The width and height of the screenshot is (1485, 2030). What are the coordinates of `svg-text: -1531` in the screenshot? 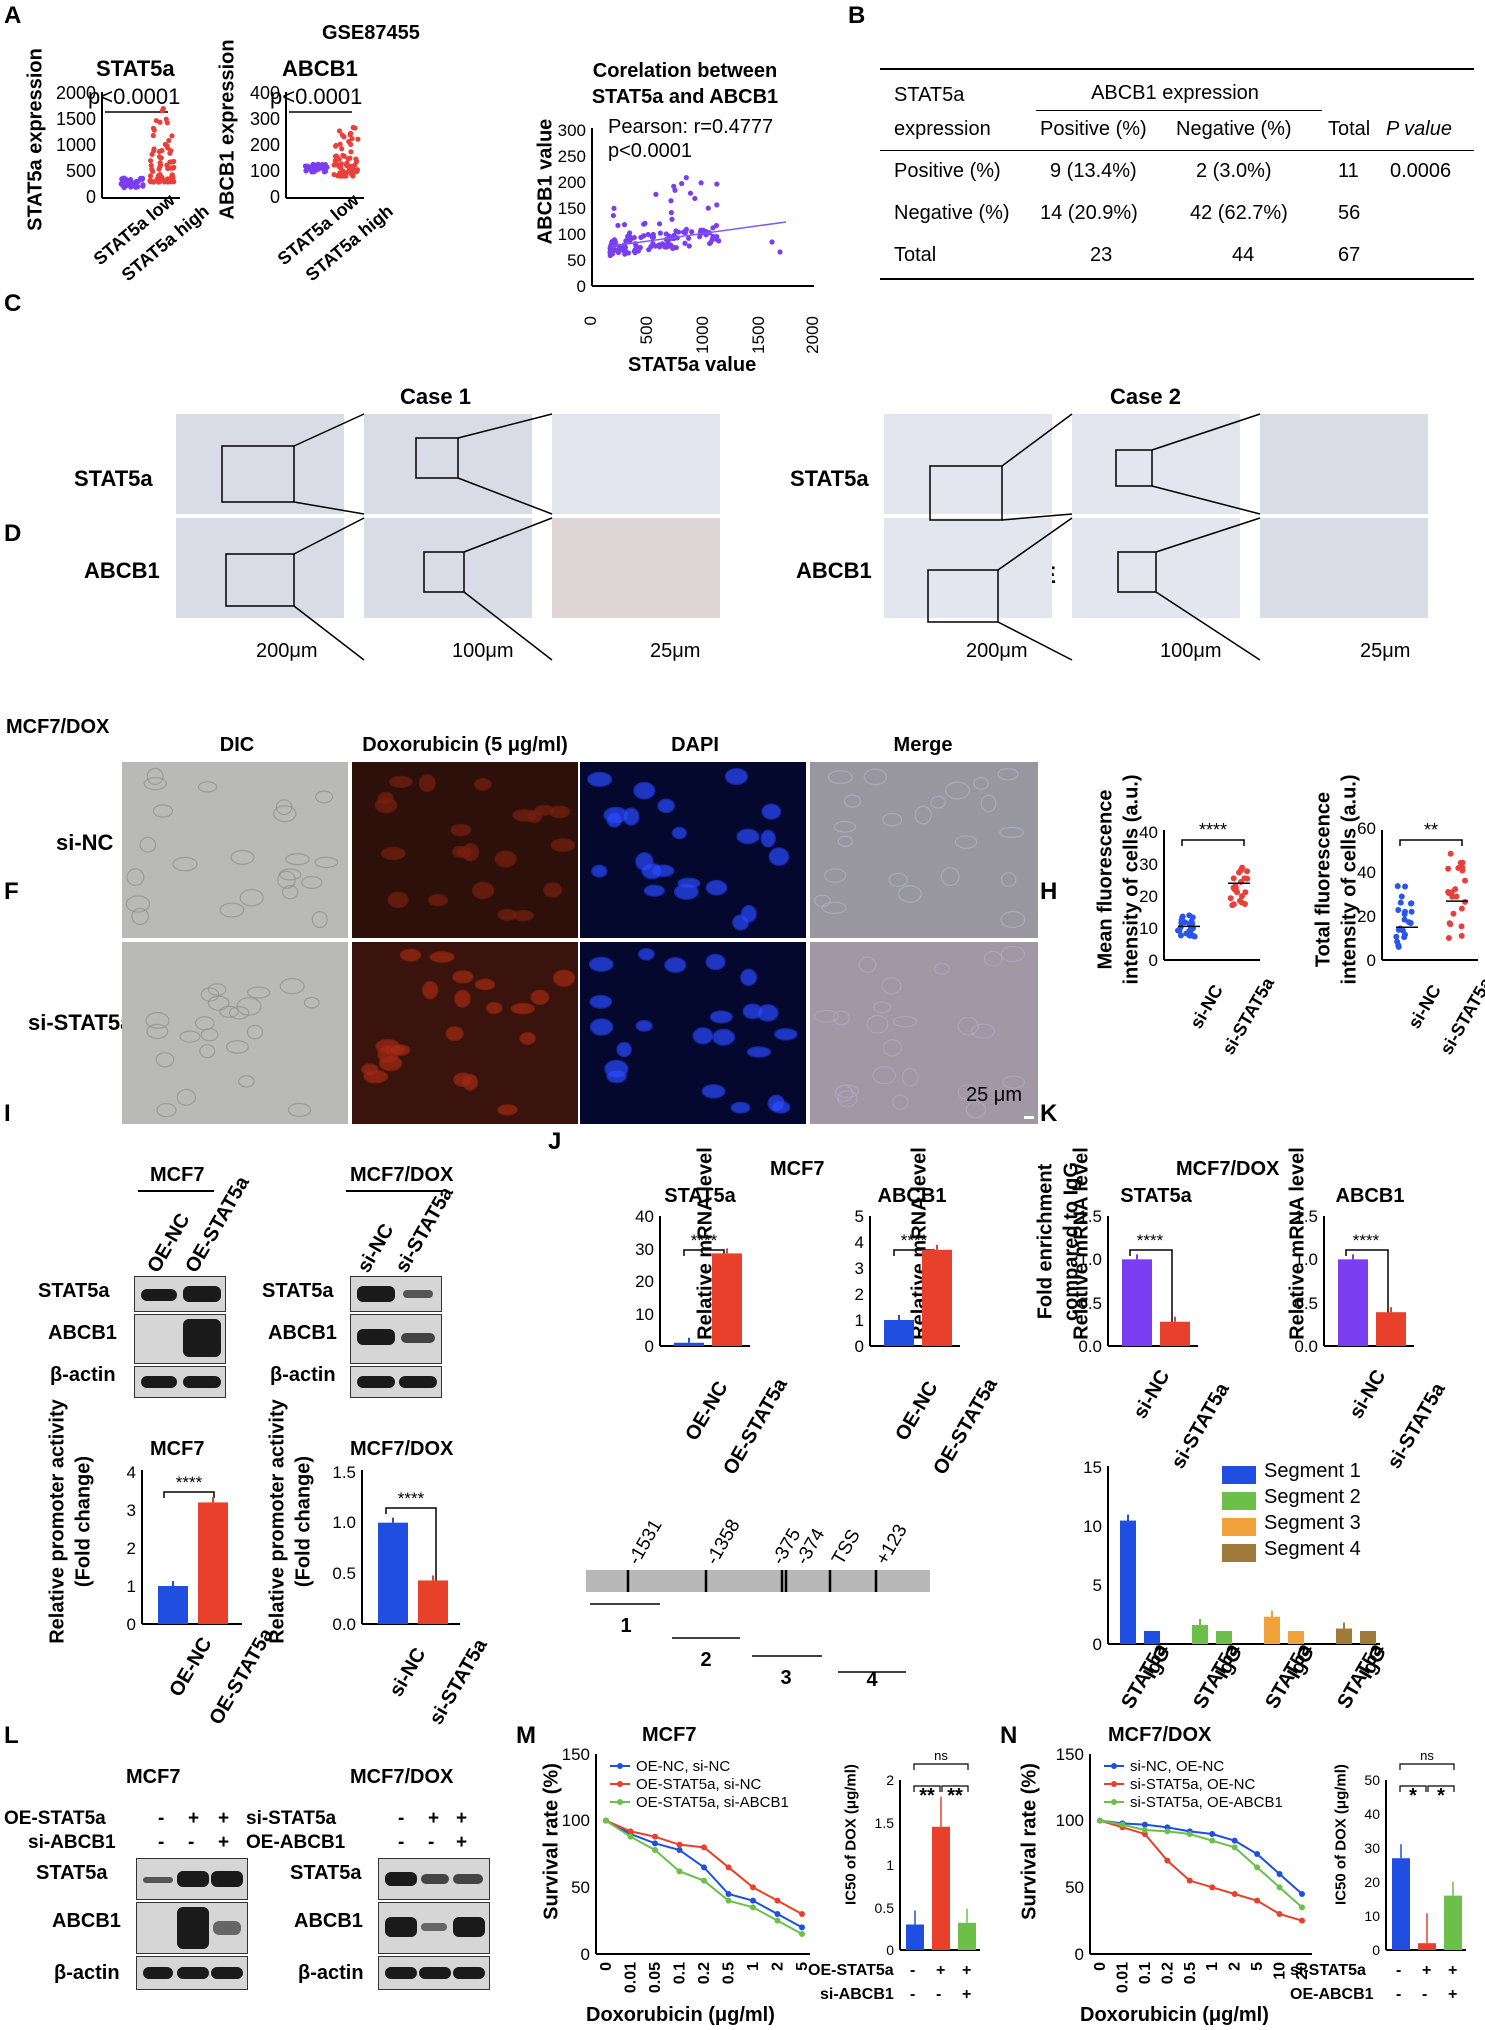 It's located at (645, 1542).